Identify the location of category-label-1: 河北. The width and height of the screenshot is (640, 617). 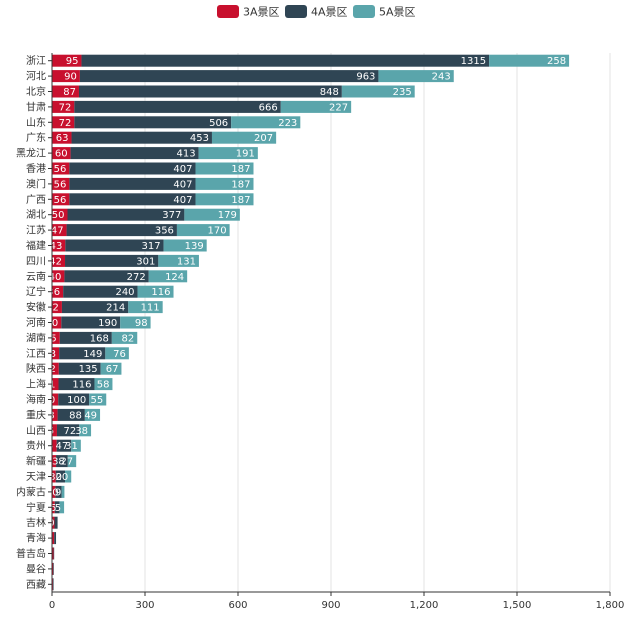
(36, 77).